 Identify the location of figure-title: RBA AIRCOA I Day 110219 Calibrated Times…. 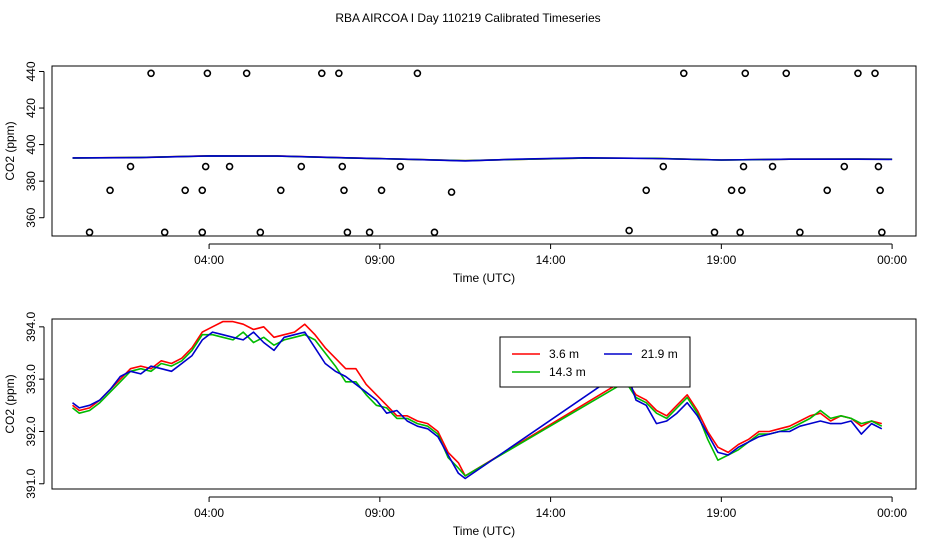
(467, 18).